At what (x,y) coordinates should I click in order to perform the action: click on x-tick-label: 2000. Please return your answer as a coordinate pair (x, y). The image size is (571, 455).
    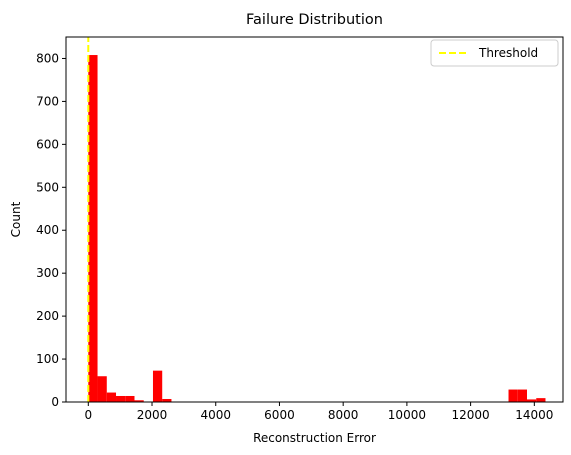
    Looking at the image, I should click on (152, 415).